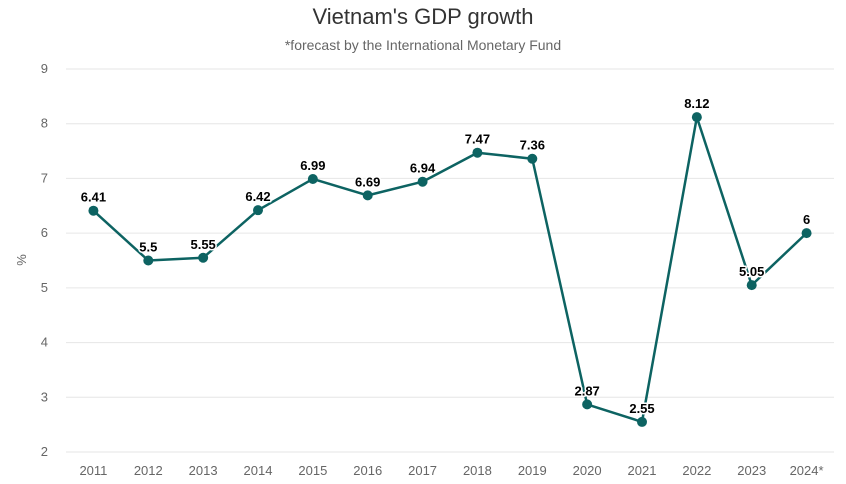 The image size is (846, 484). I want to click on y-axis-label: %, so click(21, 260).